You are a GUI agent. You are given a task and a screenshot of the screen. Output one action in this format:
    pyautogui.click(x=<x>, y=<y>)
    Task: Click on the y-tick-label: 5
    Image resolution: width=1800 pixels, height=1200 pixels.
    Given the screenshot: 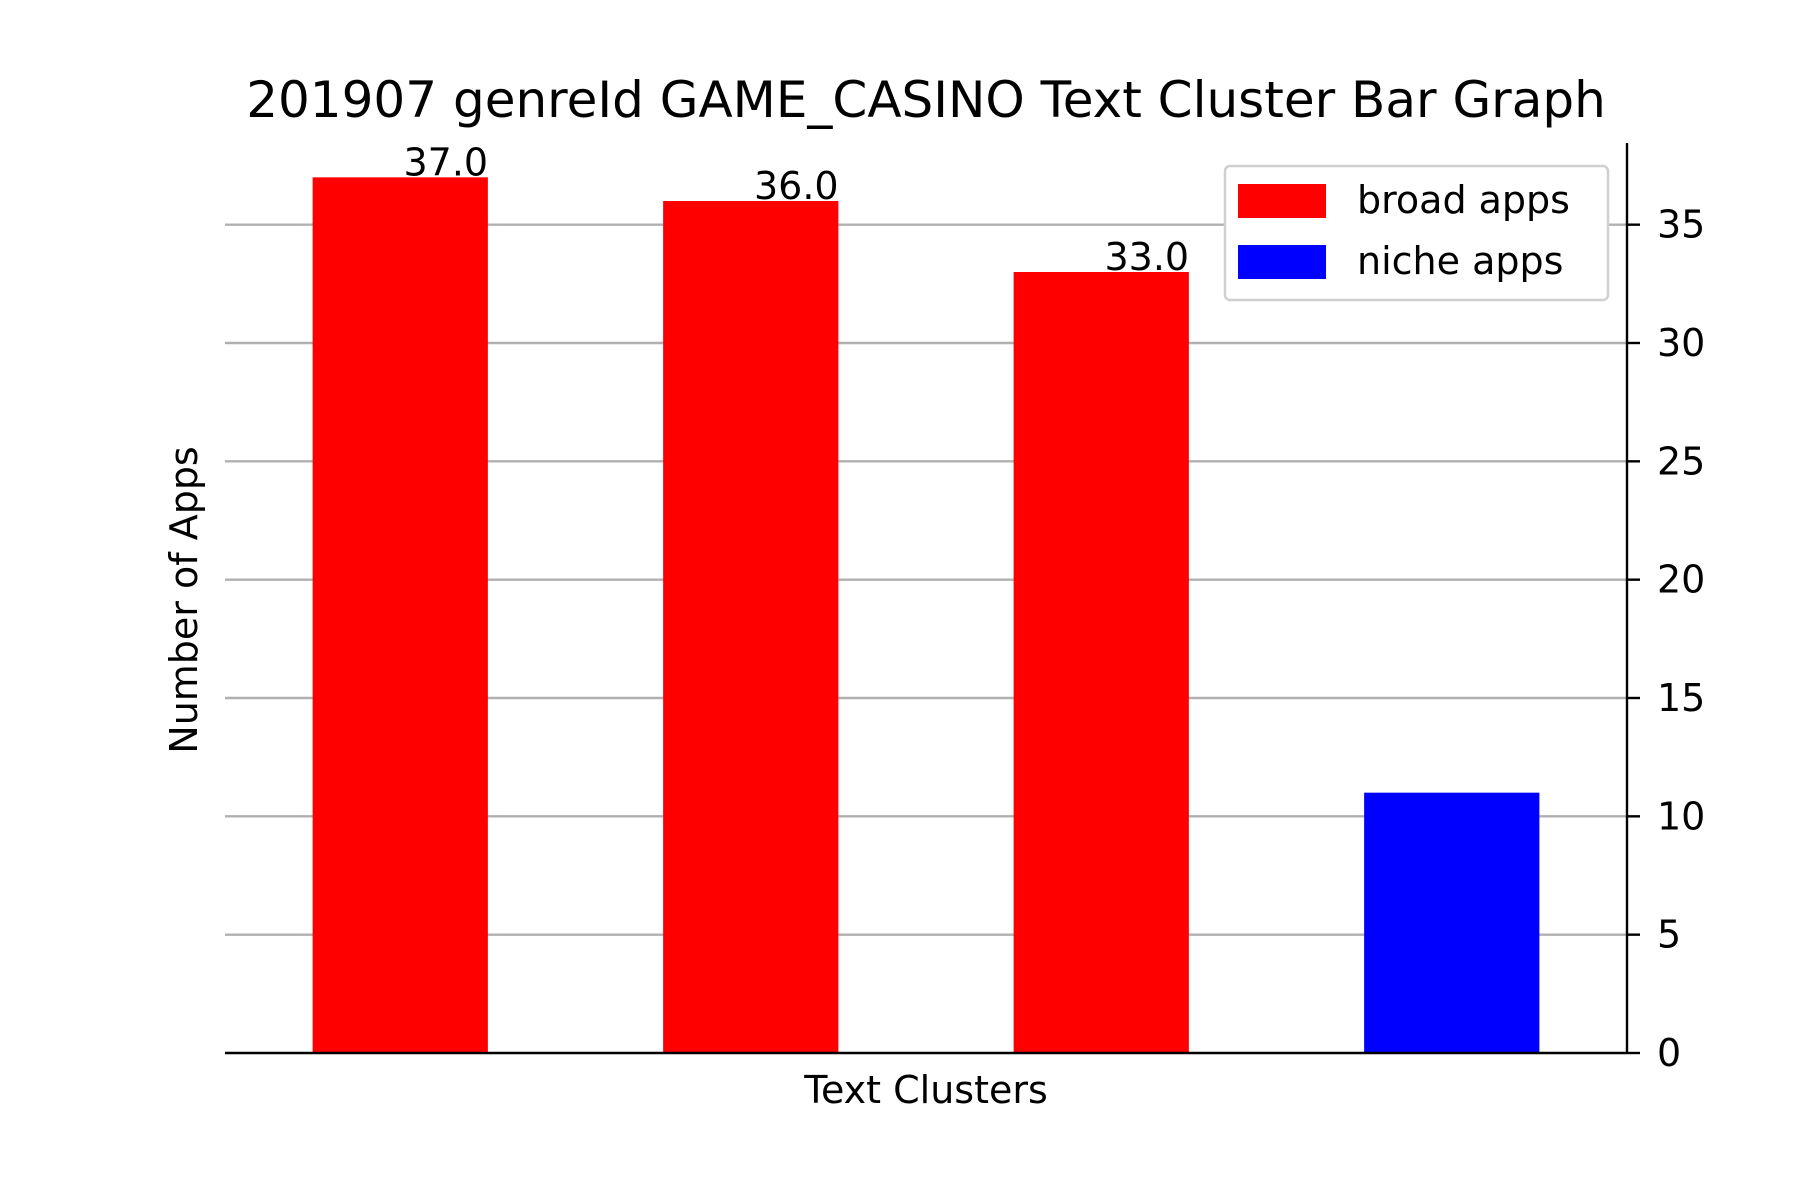 What is the action you would take?
    pyautogui.click(x=1669, y=935)
    